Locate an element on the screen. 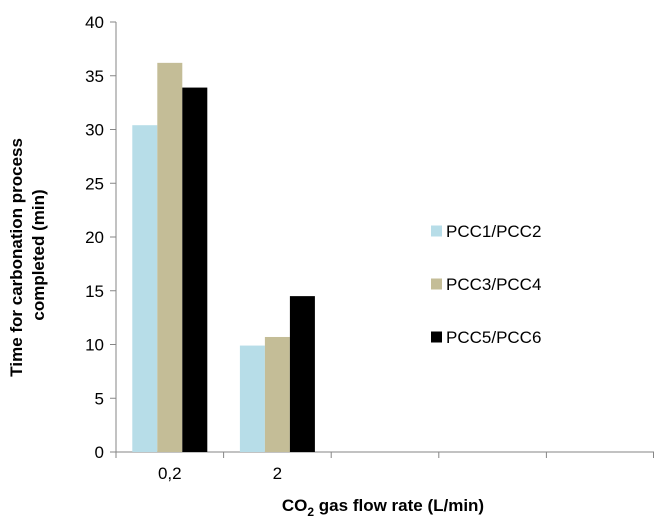 The width and height of the screenshot is (654, 522). y-tick-label: 35 is located at coordinates (94, 76).